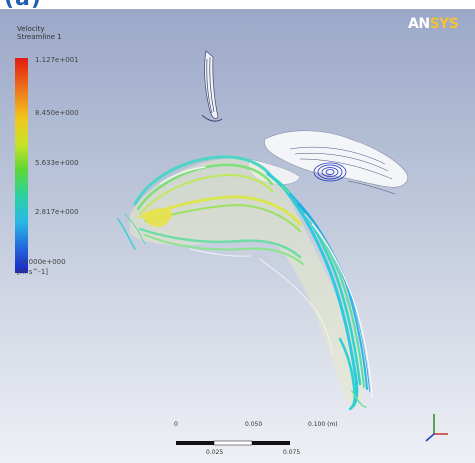 The width and height of the screenshot is (475, 463). I want to click on legend-tick-max: 1.127e+001, so click(57, 60).